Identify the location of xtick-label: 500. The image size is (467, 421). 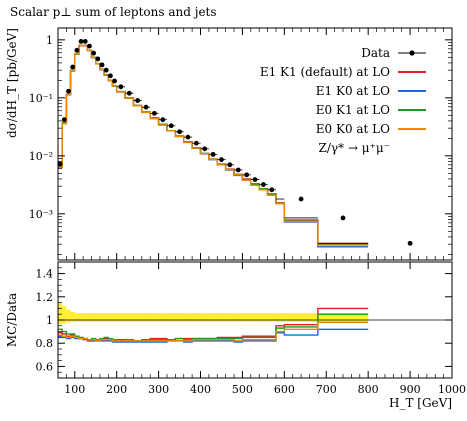
(242, 389).